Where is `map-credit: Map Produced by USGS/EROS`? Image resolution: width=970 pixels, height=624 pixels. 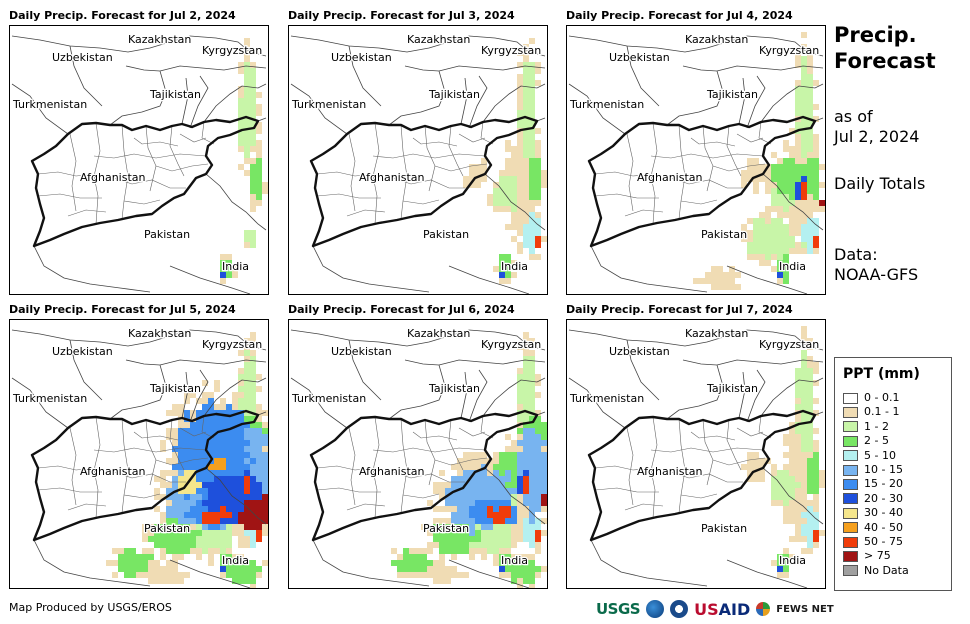
map-credit: Map Produced by USGS/EROS is located at coordinates (90, 607).